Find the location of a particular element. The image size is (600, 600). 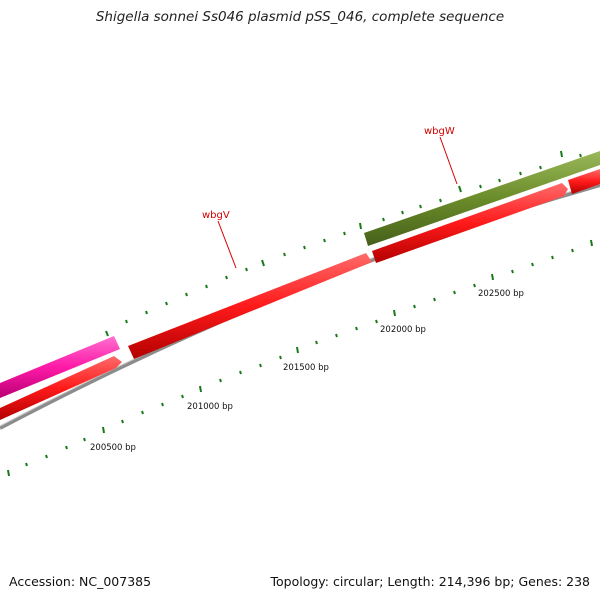

gene-arrow-wbgW is located at coordinates (482, 198).